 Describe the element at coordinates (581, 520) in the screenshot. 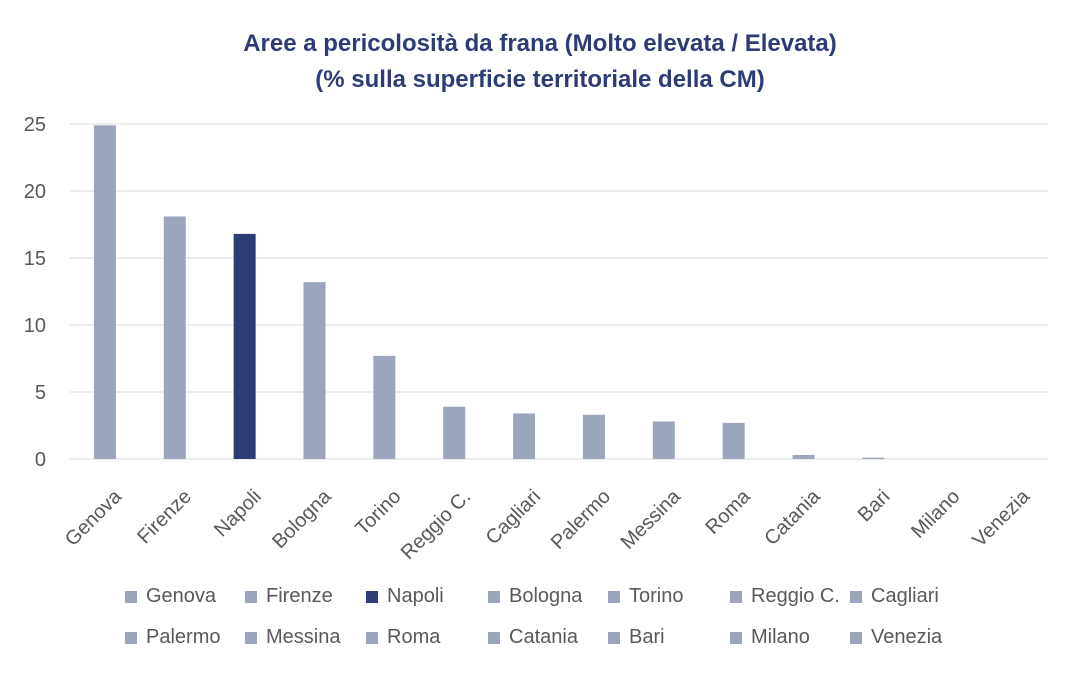

I see `x-tick-label: Palermo` at that location.